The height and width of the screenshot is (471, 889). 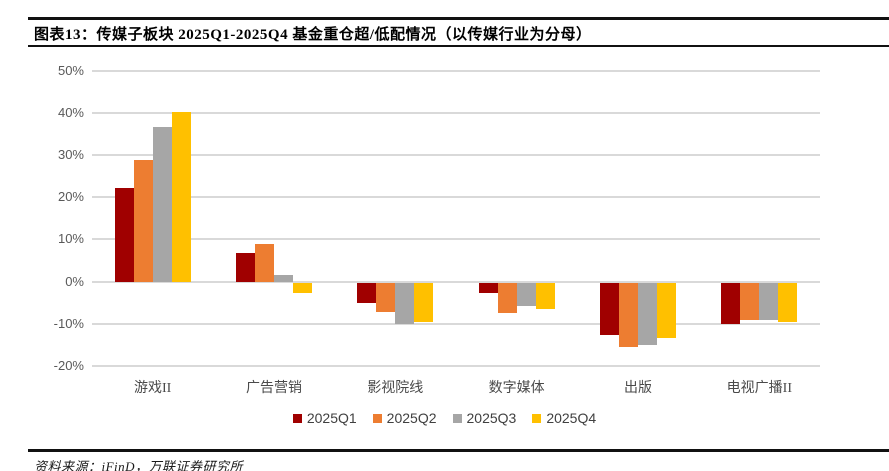 I want to click on gridline-0%, so click(x=456, y=281).